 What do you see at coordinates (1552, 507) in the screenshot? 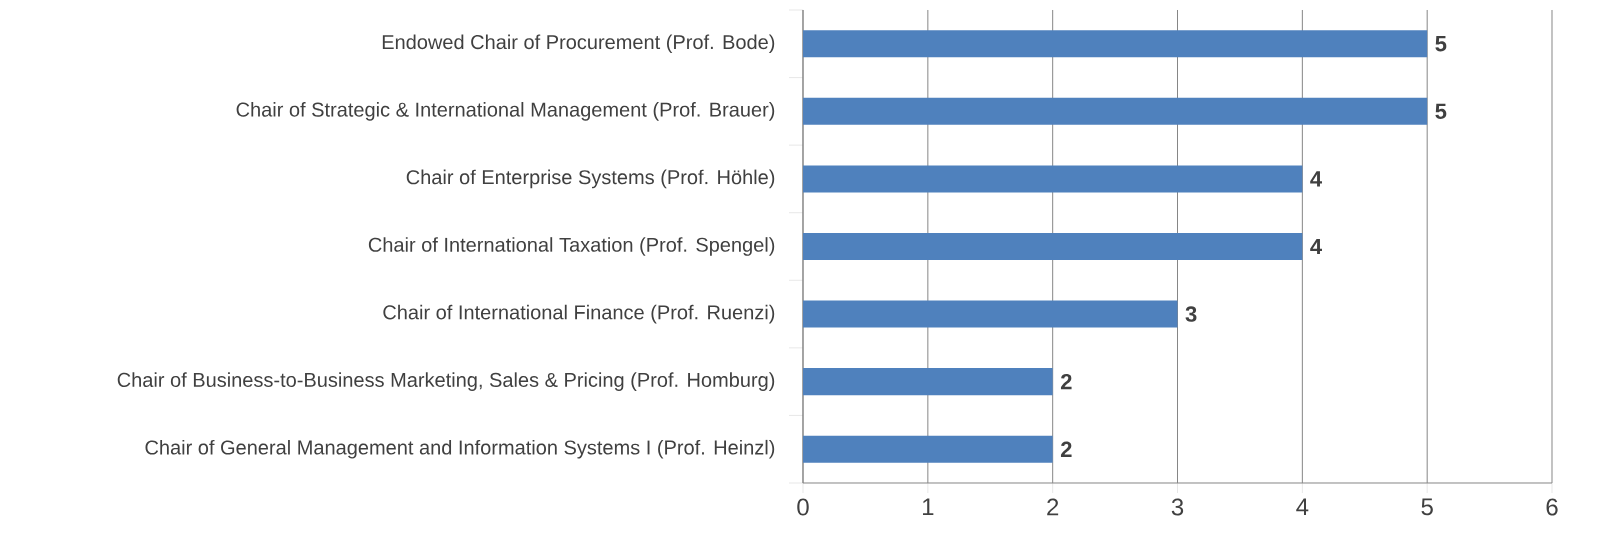
I see `x-tick-label: 6` at bounding box center [1552, 507].